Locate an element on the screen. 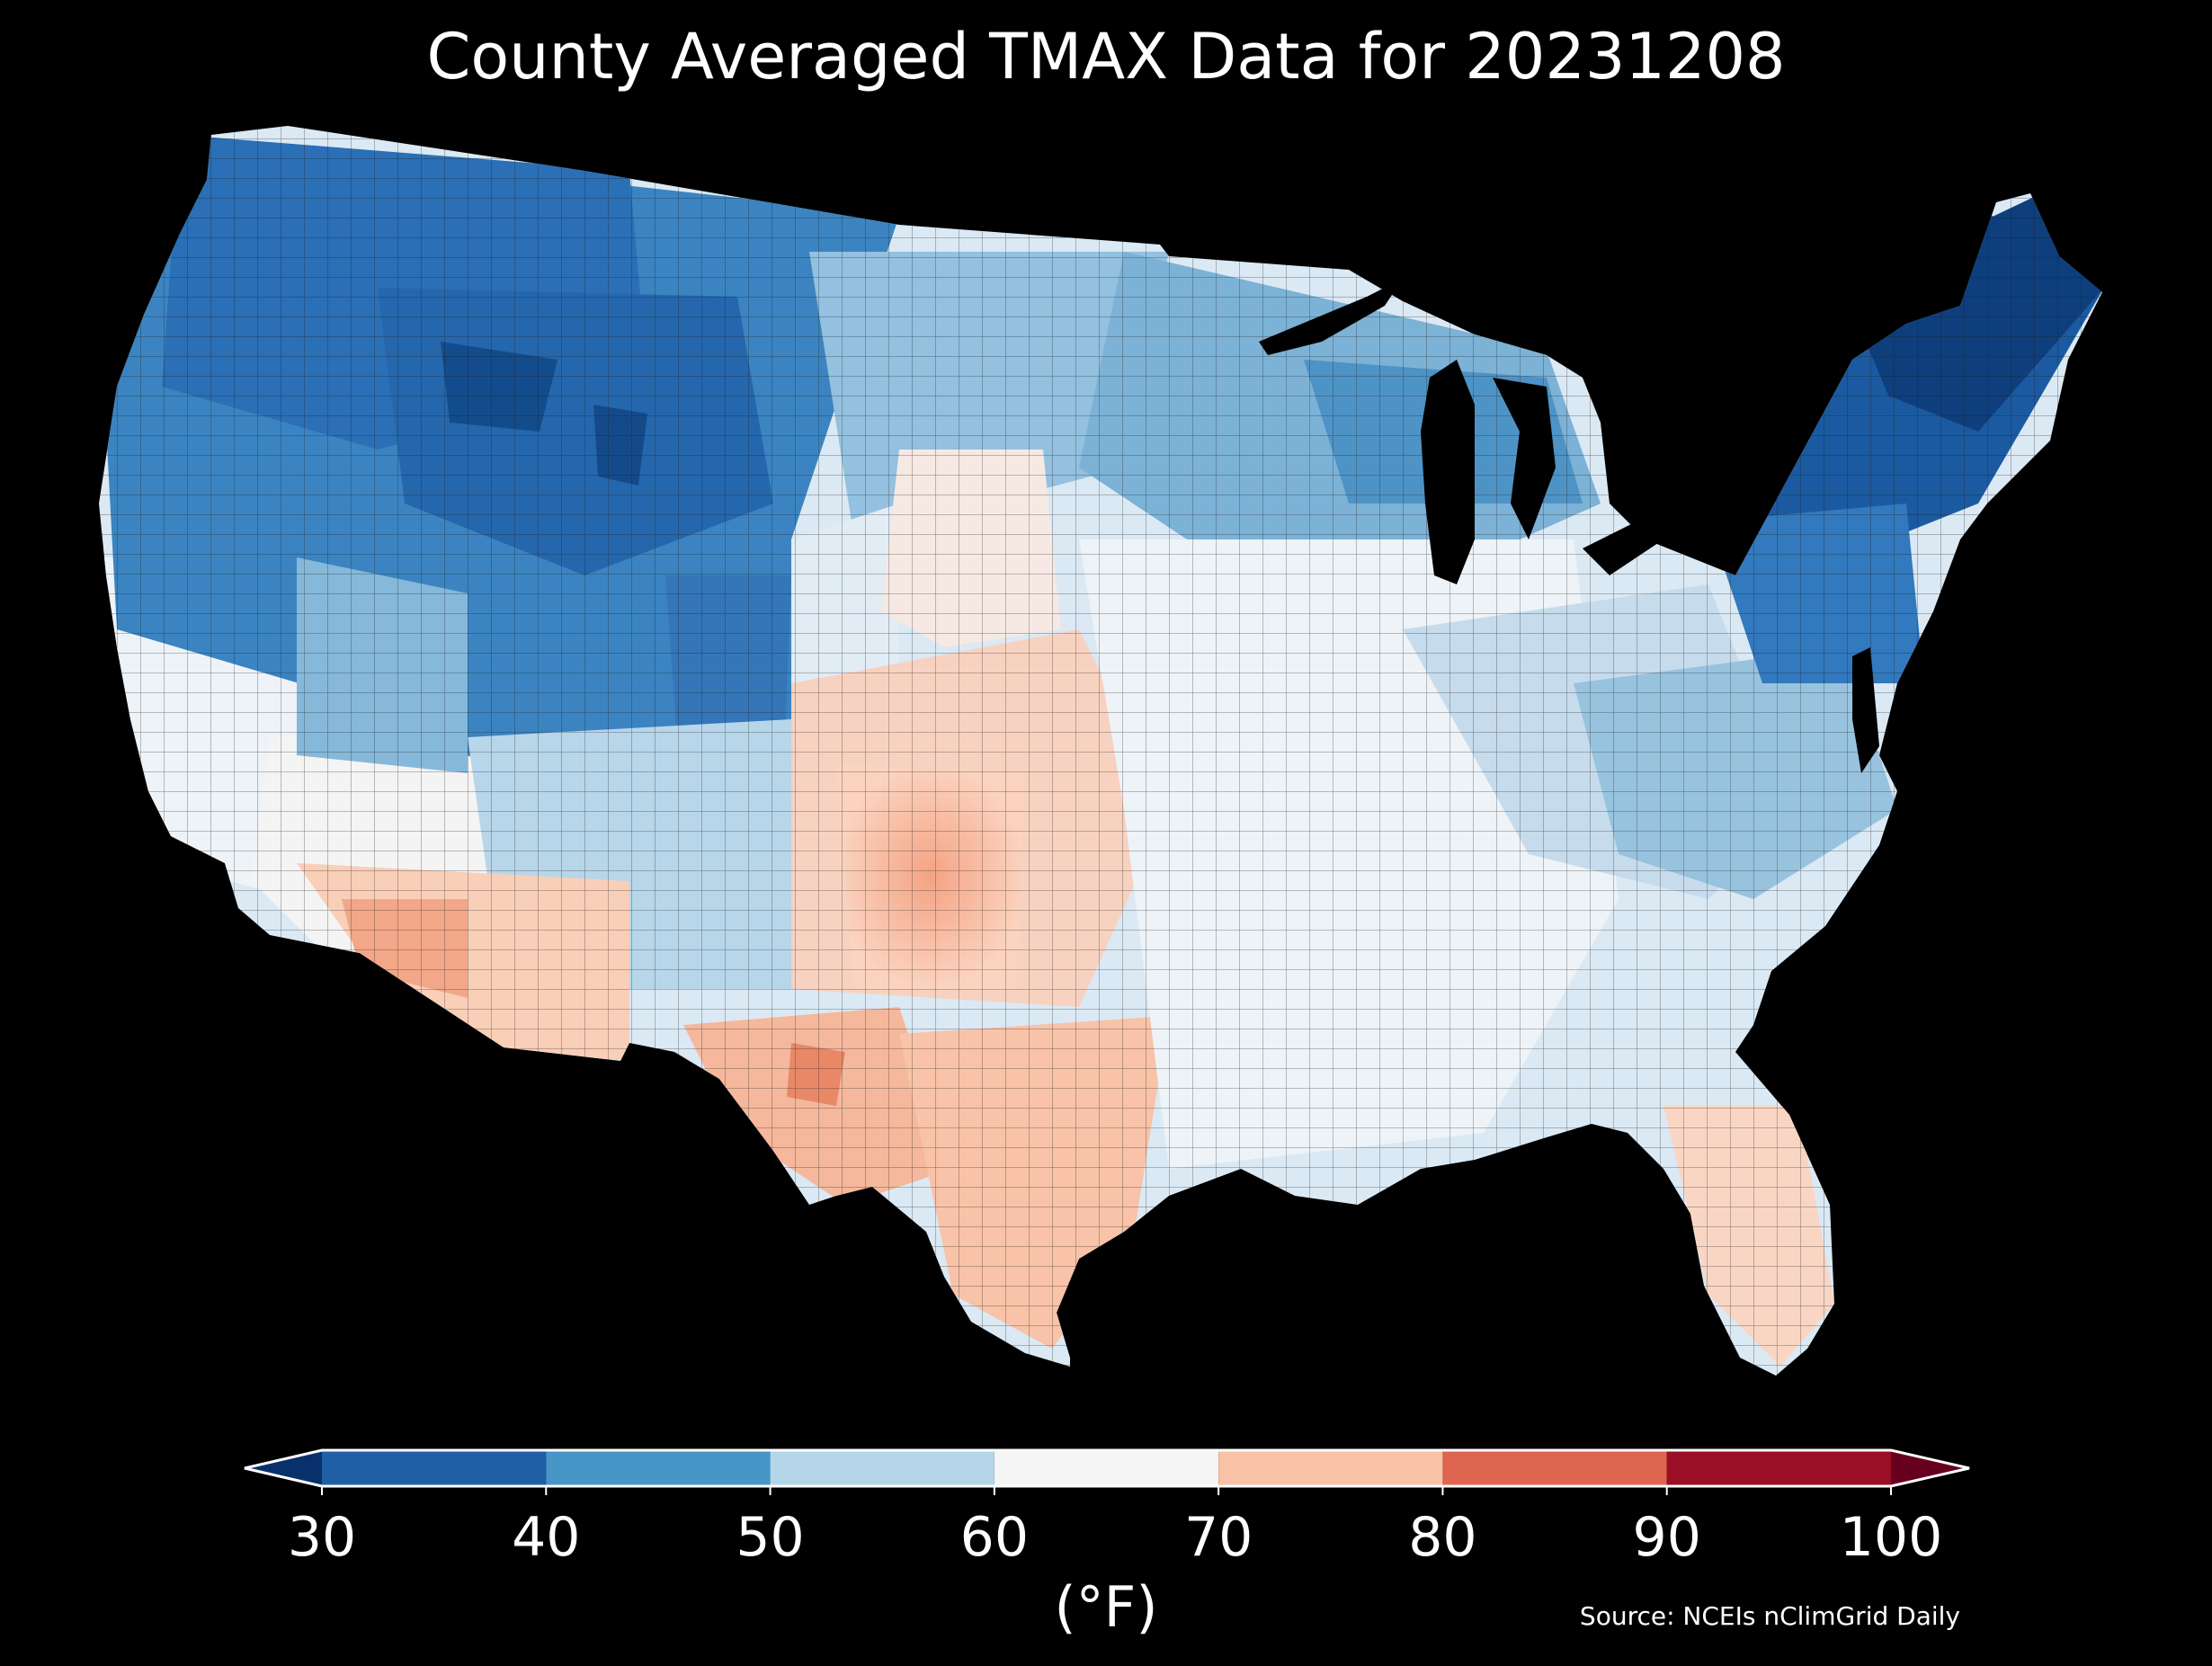  colorbar-tick-label: 70 is located at coordinates (1218, 1537).